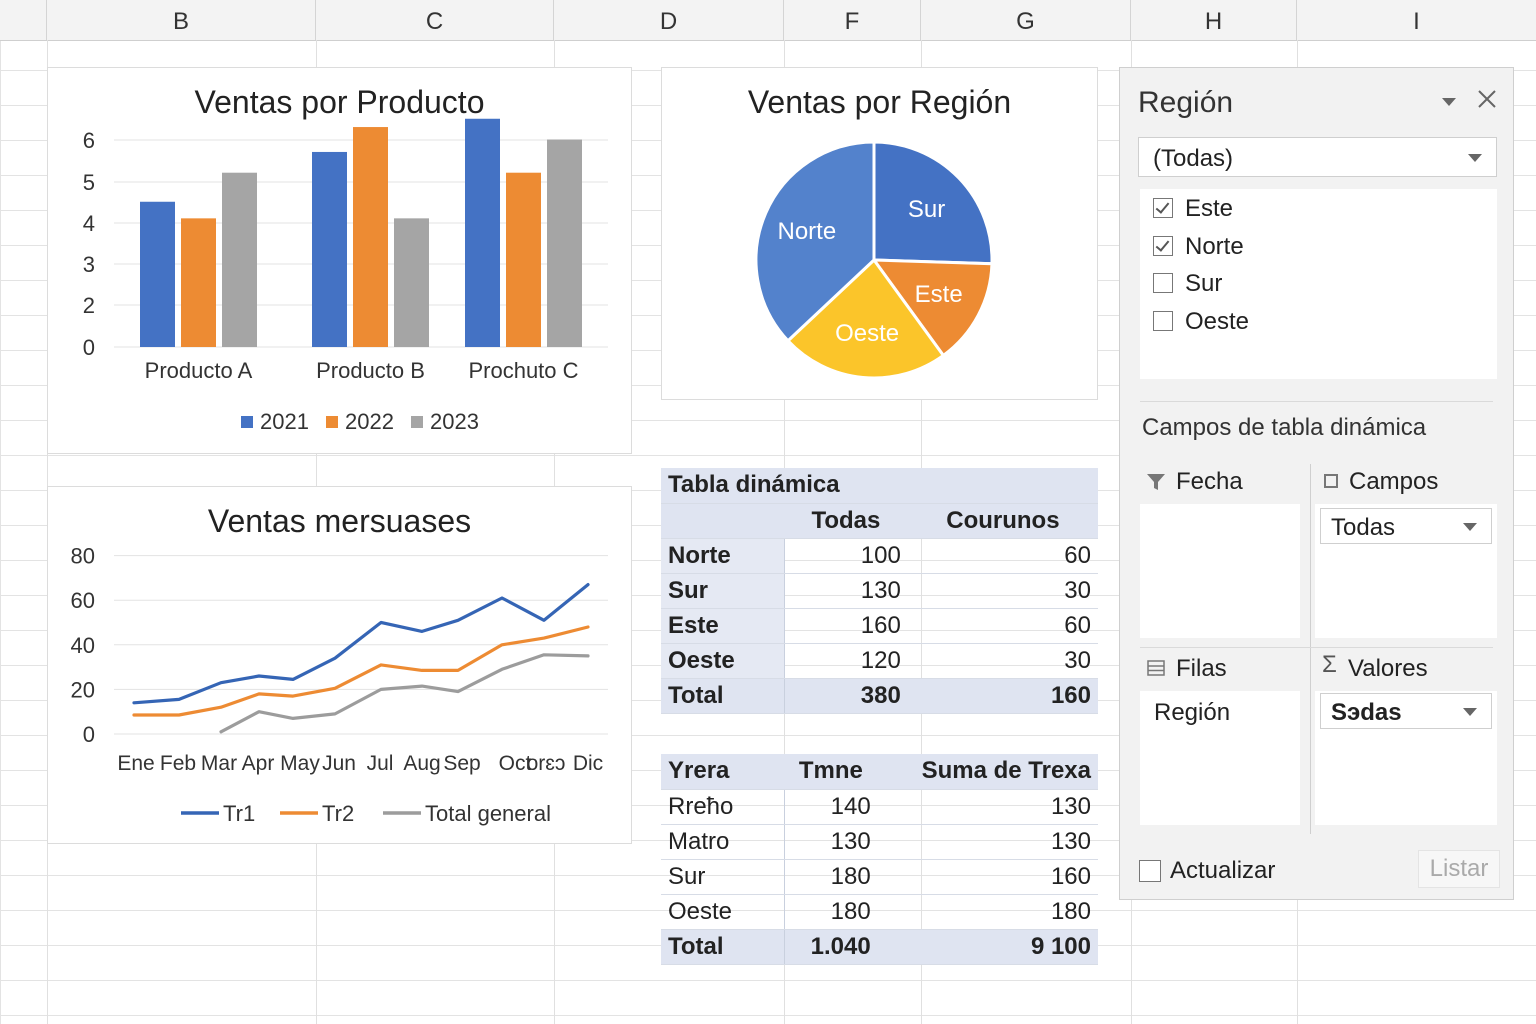 This screenshot has width=1536, height=1024. Describe the element at coordinates (879, 877) in the screenshot. I see `table-row: Sur 180 160` at that location.